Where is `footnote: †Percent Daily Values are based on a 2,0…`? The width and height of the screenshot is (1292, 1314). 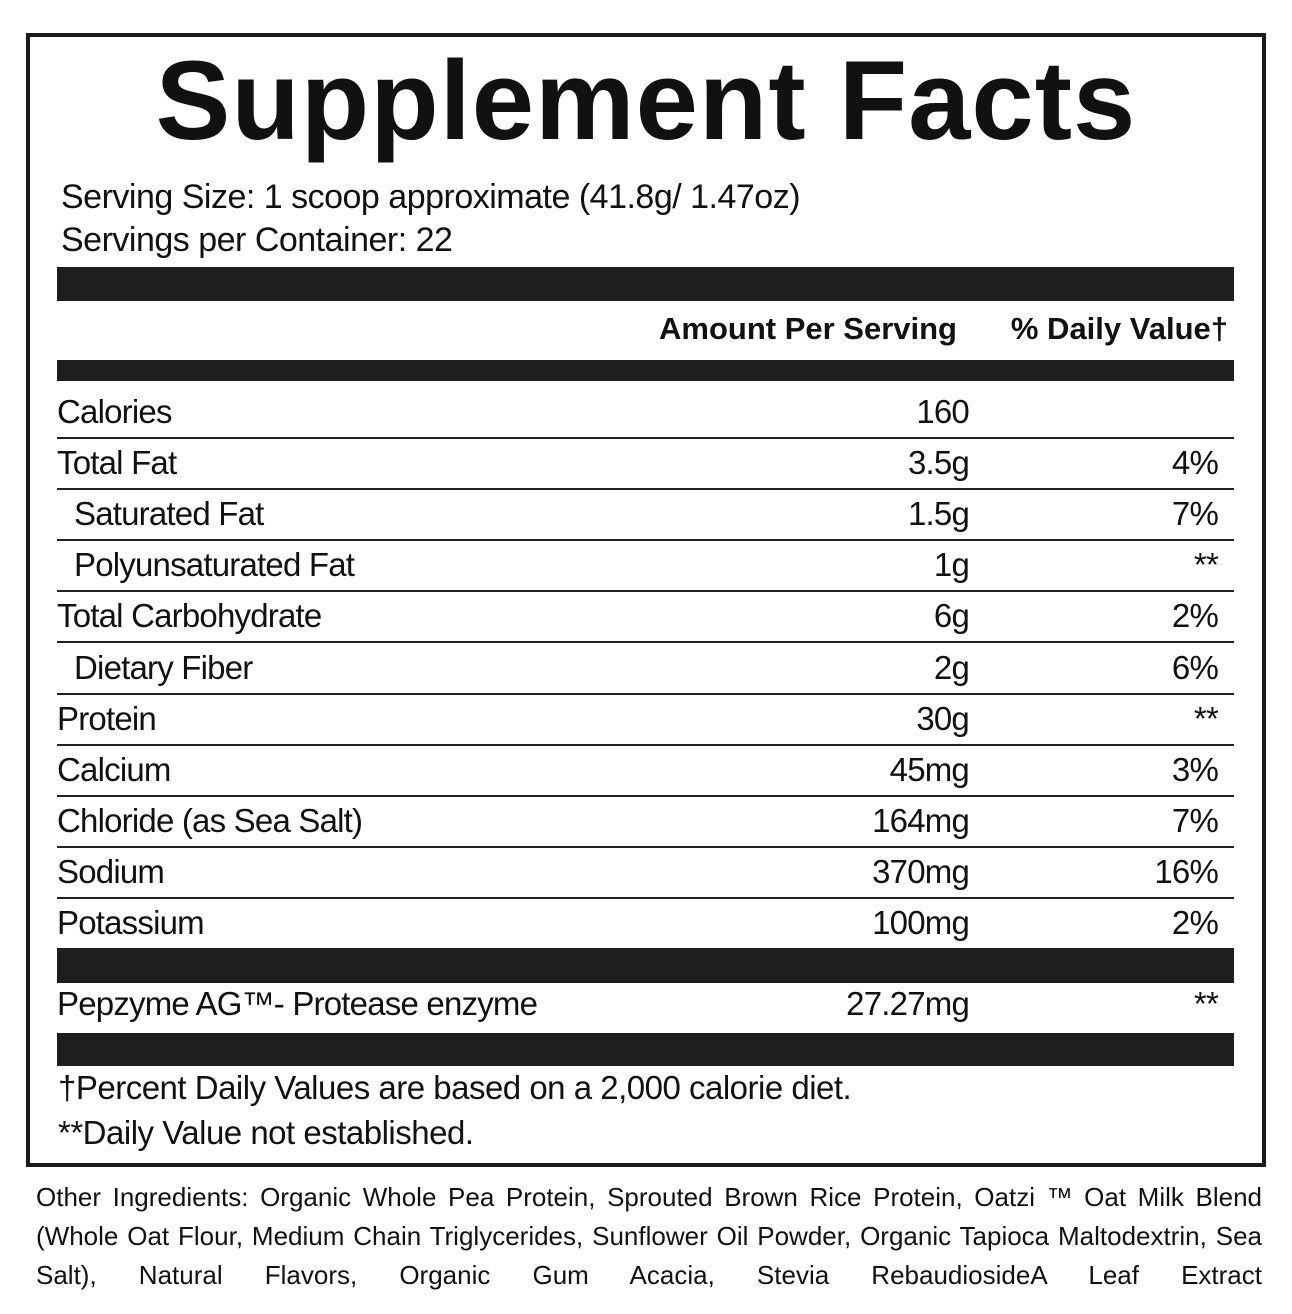
footnote: †Percent Daily Values are based on a 2,0… is located at coordinates (455, 1087).